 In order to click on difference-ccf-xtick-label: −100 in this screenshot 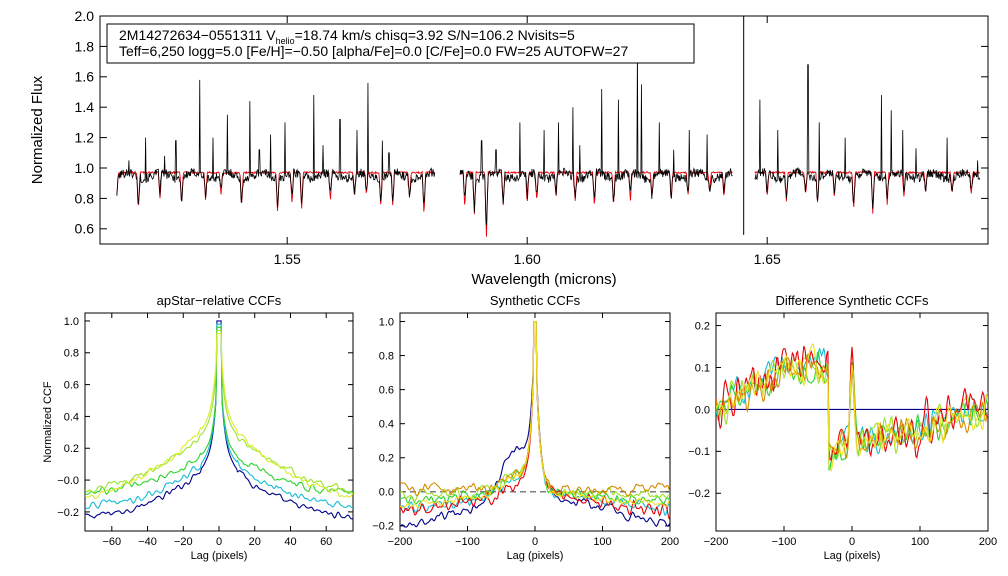, I will do `click(784, 542)`.